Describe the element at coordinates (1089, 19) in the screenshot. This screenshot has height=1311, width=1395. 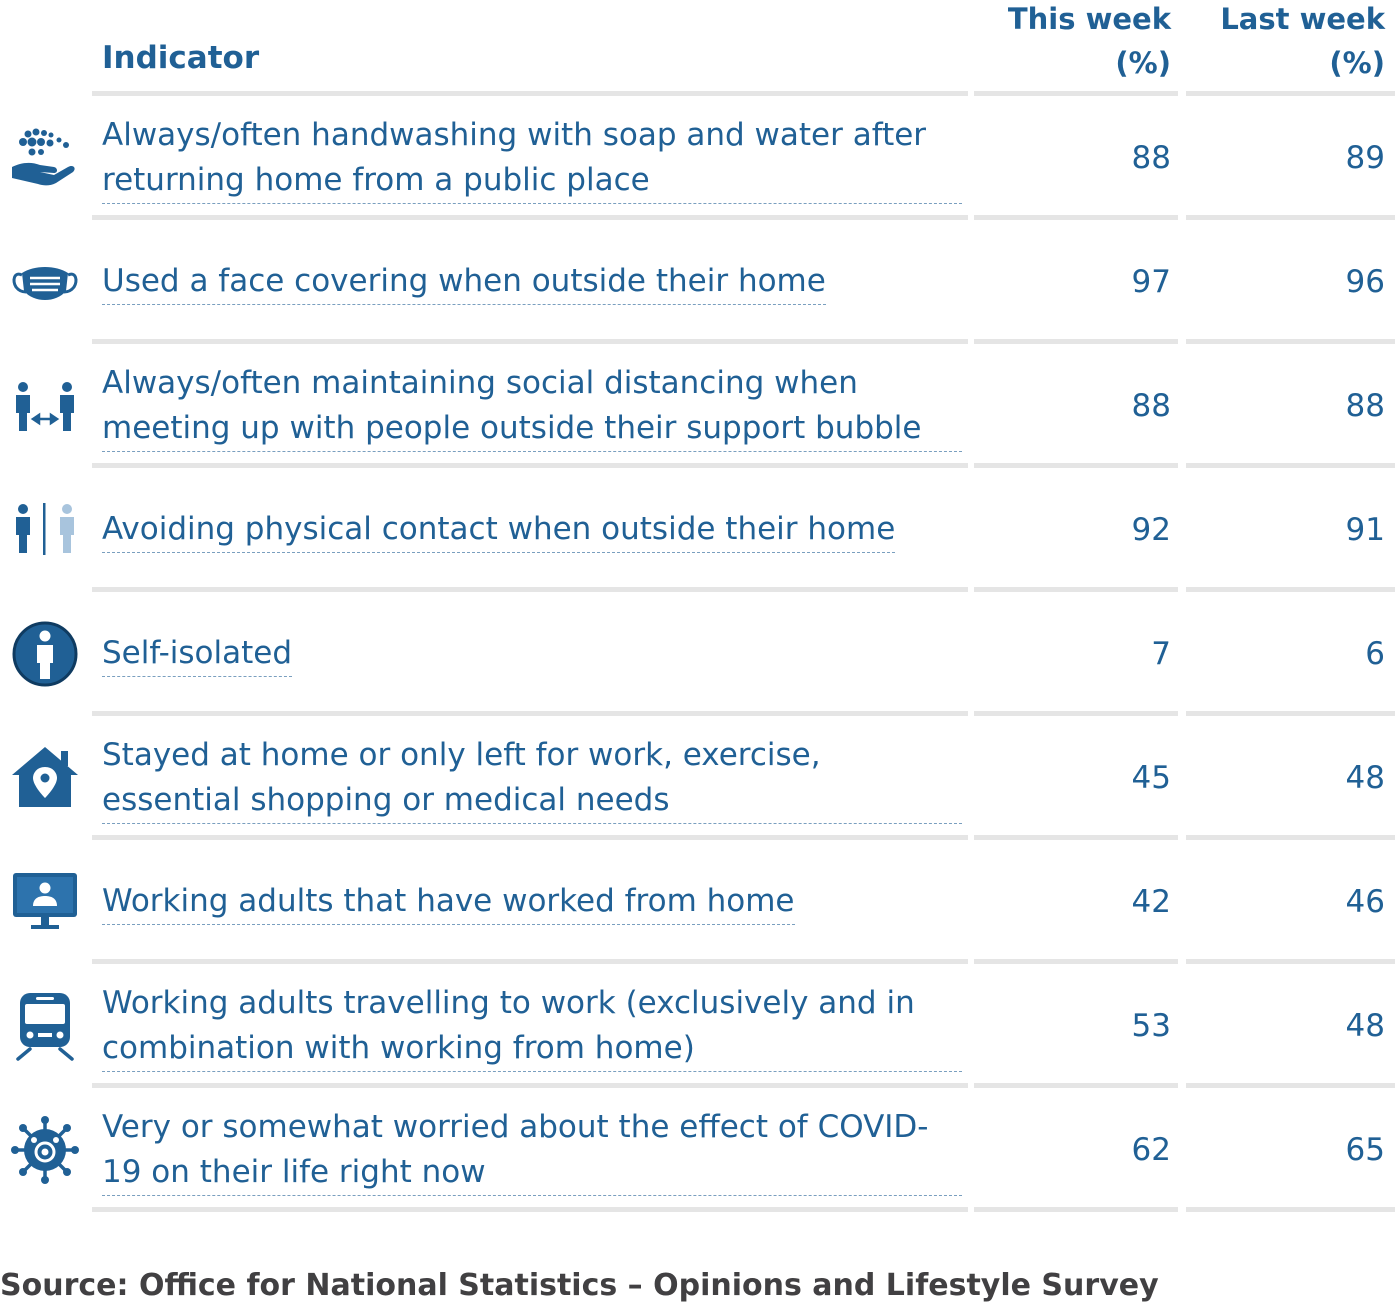
I see `header-this-week-label: This week` at that location.